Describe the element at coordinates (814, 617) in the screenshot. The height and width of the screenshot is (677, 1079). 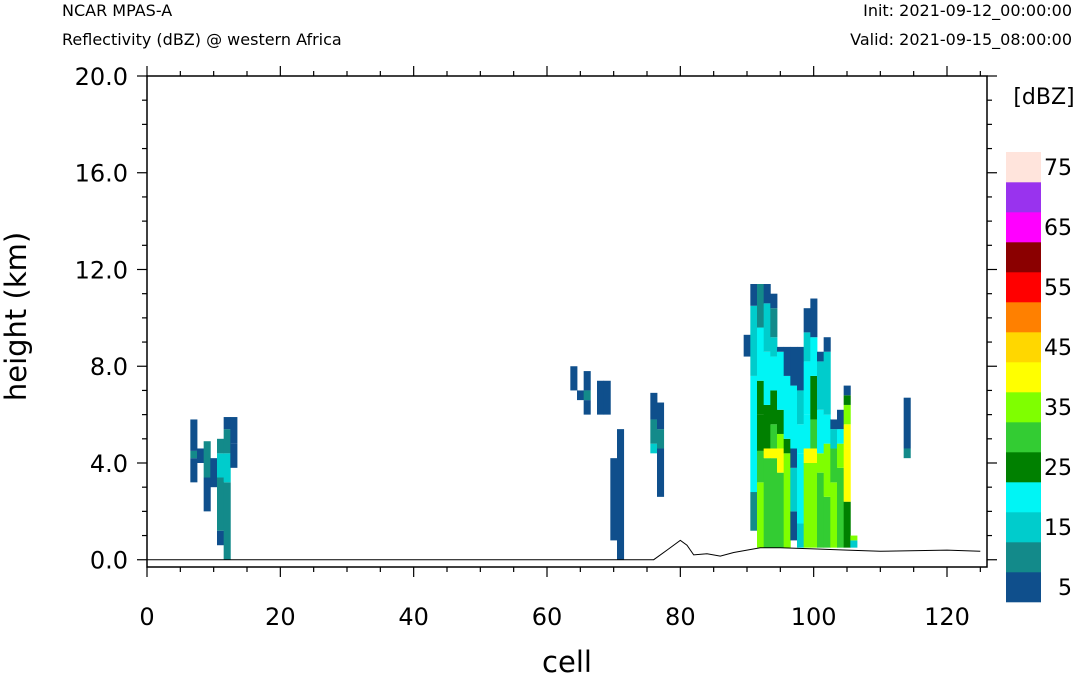
I see `x-tick-label: 100` at that location.